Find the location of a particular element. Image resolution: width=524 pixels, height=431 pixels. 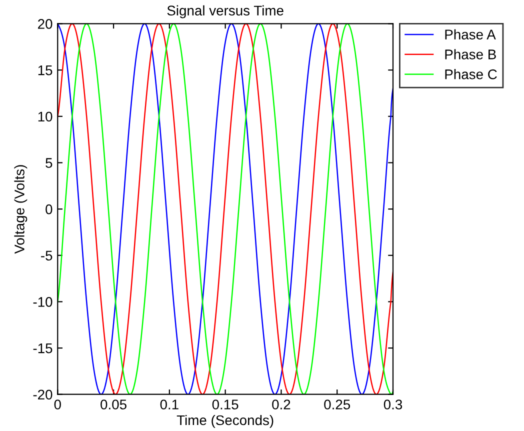

y-tick-label: 10 is located at coordinates (45, 117).